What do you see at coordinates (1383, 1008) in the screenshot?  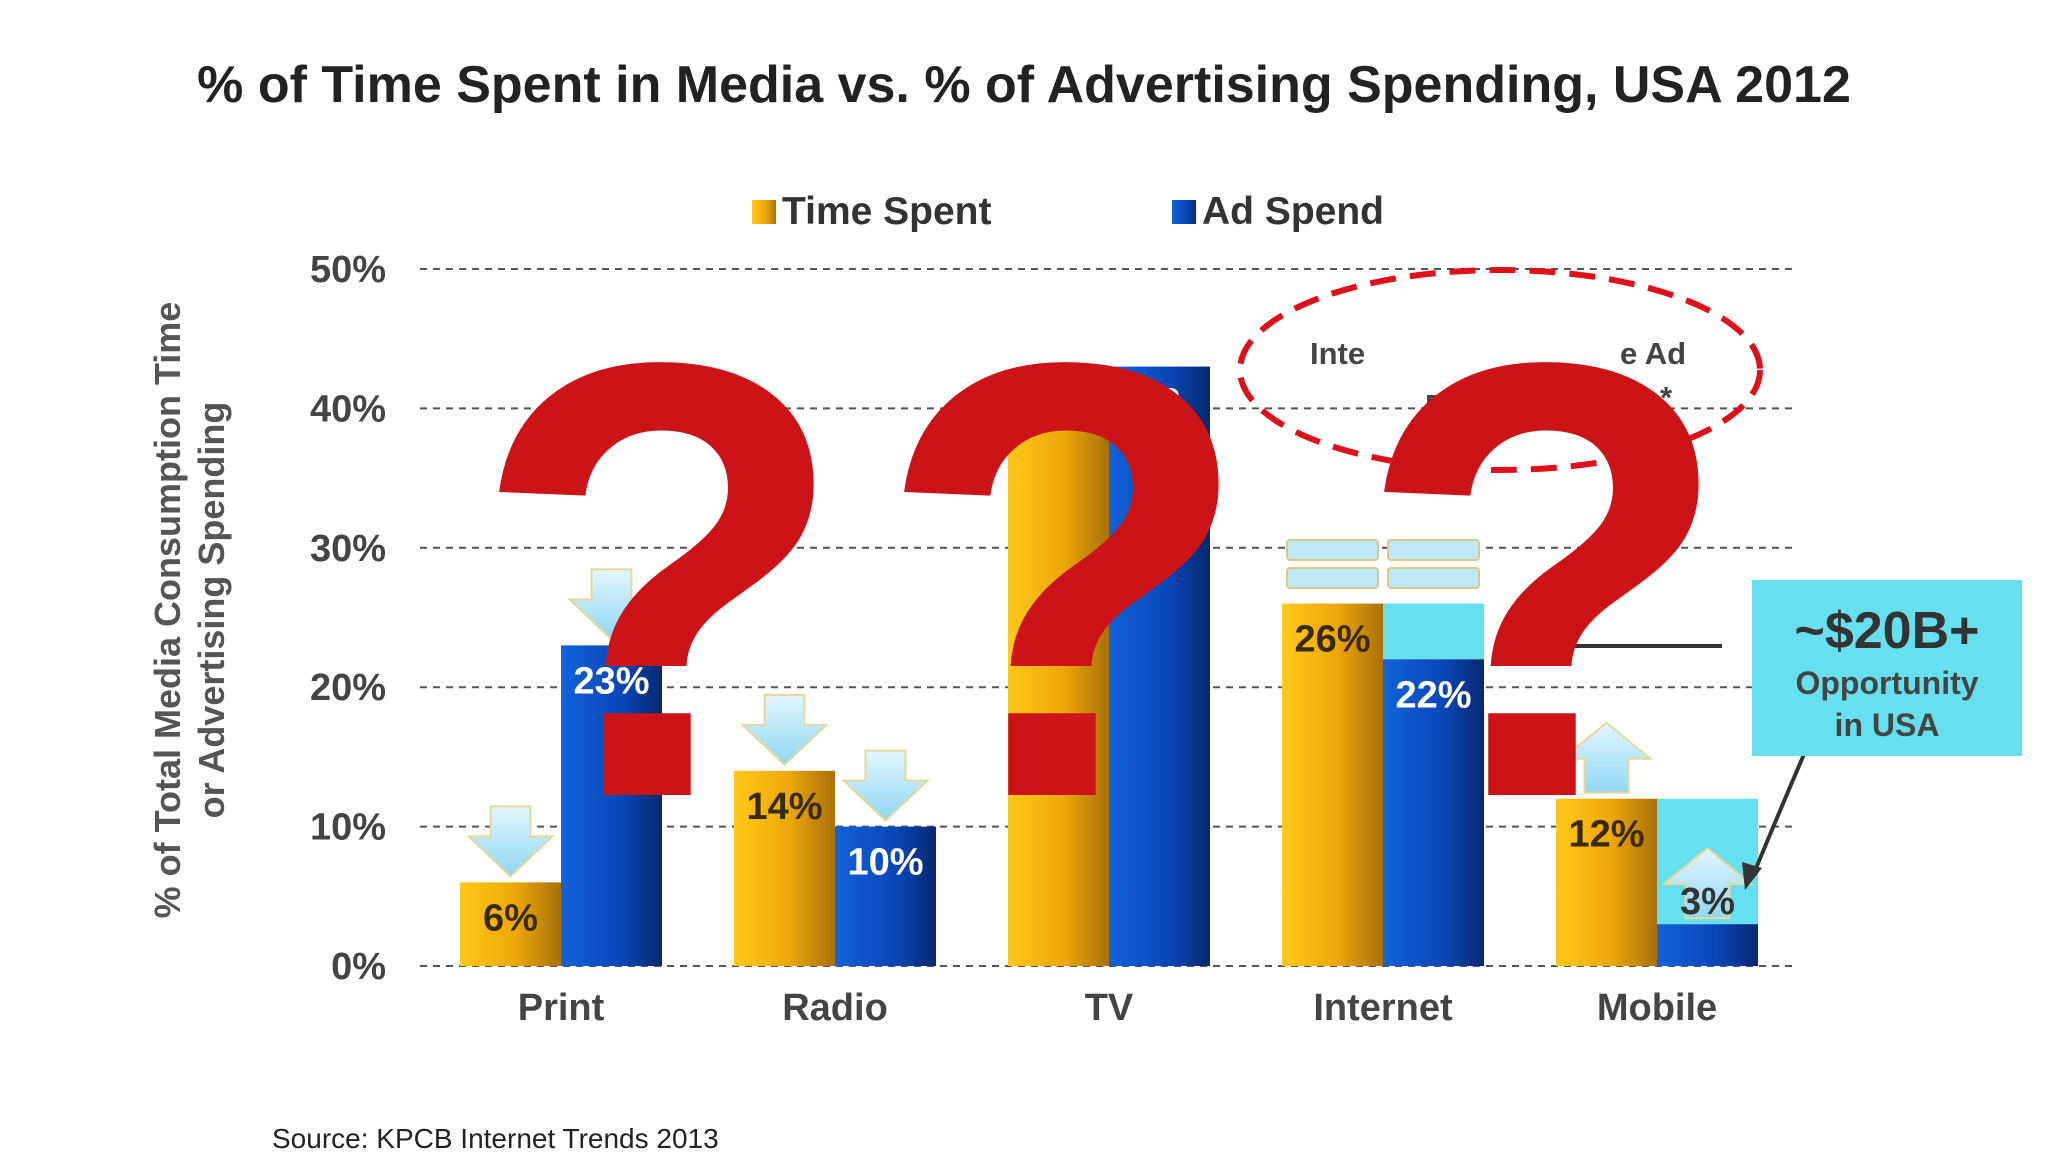 I see `x-category-label: Internet` at bounding box center [1383, 1008].